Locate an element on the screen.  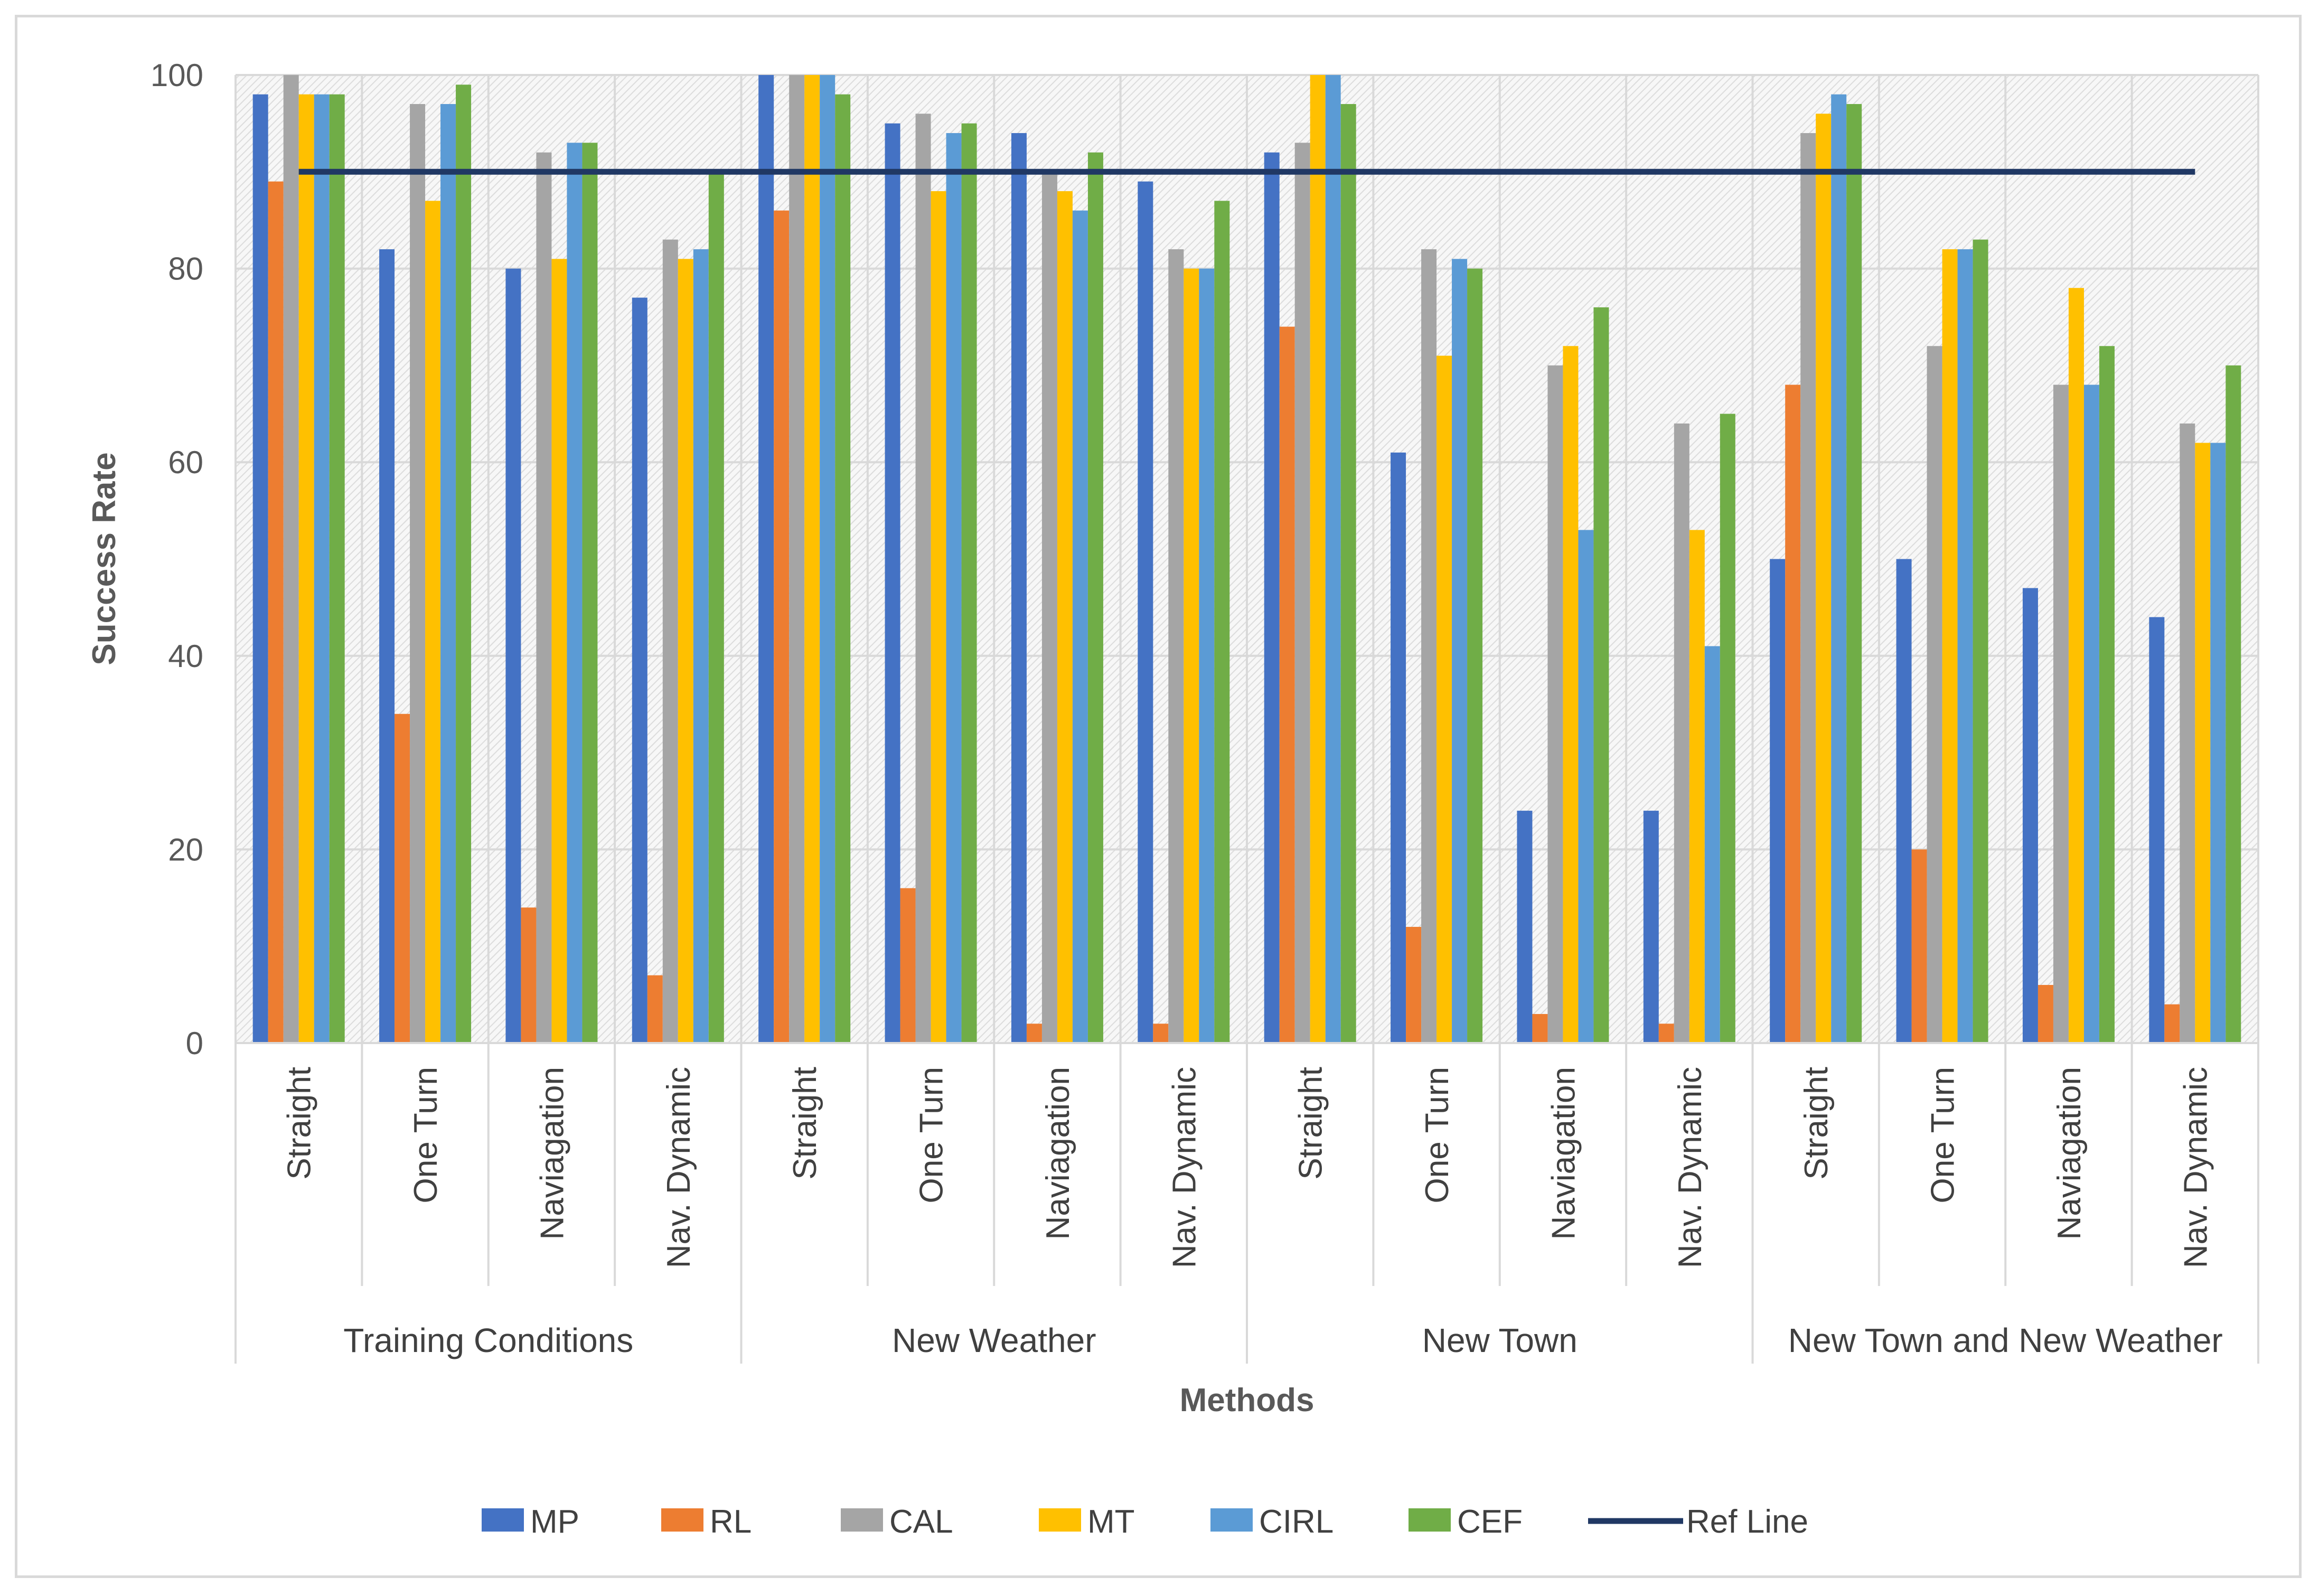
legend-swatch-mp is located at coordinates (503, 1520).